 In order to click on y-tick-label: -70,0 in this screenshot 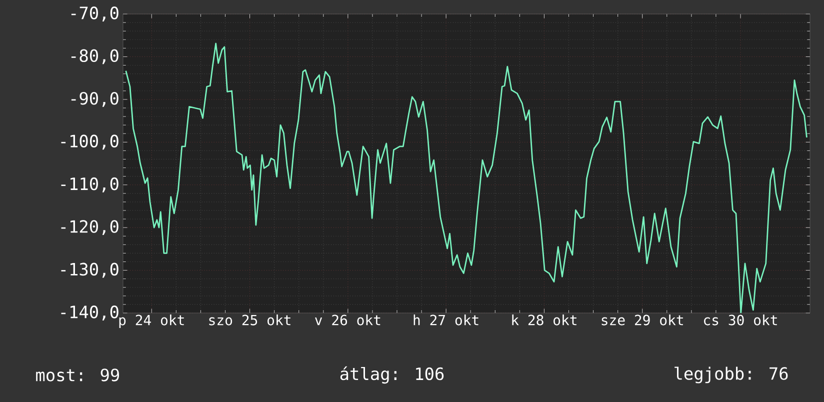, I will do `click(94, 14)`.